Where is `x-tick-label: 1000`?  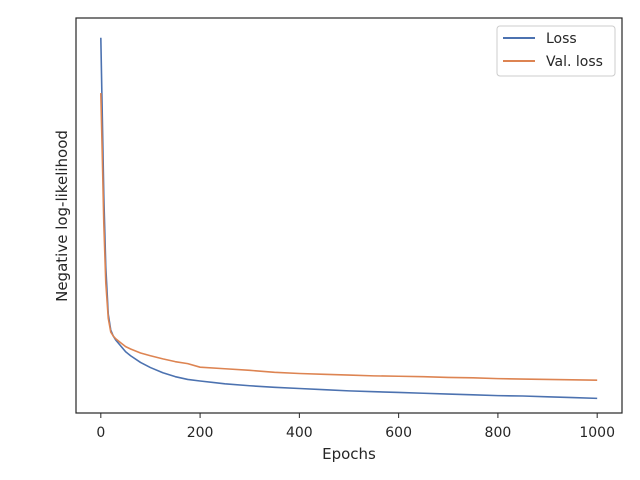
x-tick-label: 1000 is located at coordinates (597, 433).